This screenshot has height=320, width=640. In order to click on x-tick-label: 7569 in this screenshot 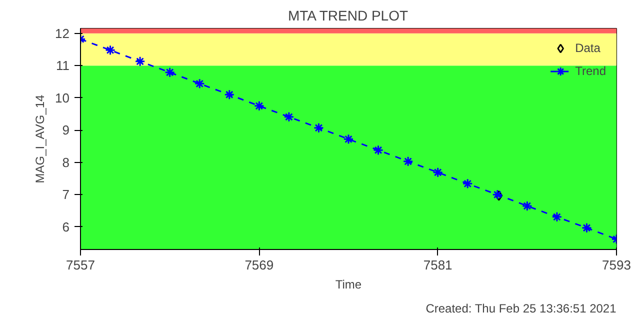, I will do `click(259, 265)`.